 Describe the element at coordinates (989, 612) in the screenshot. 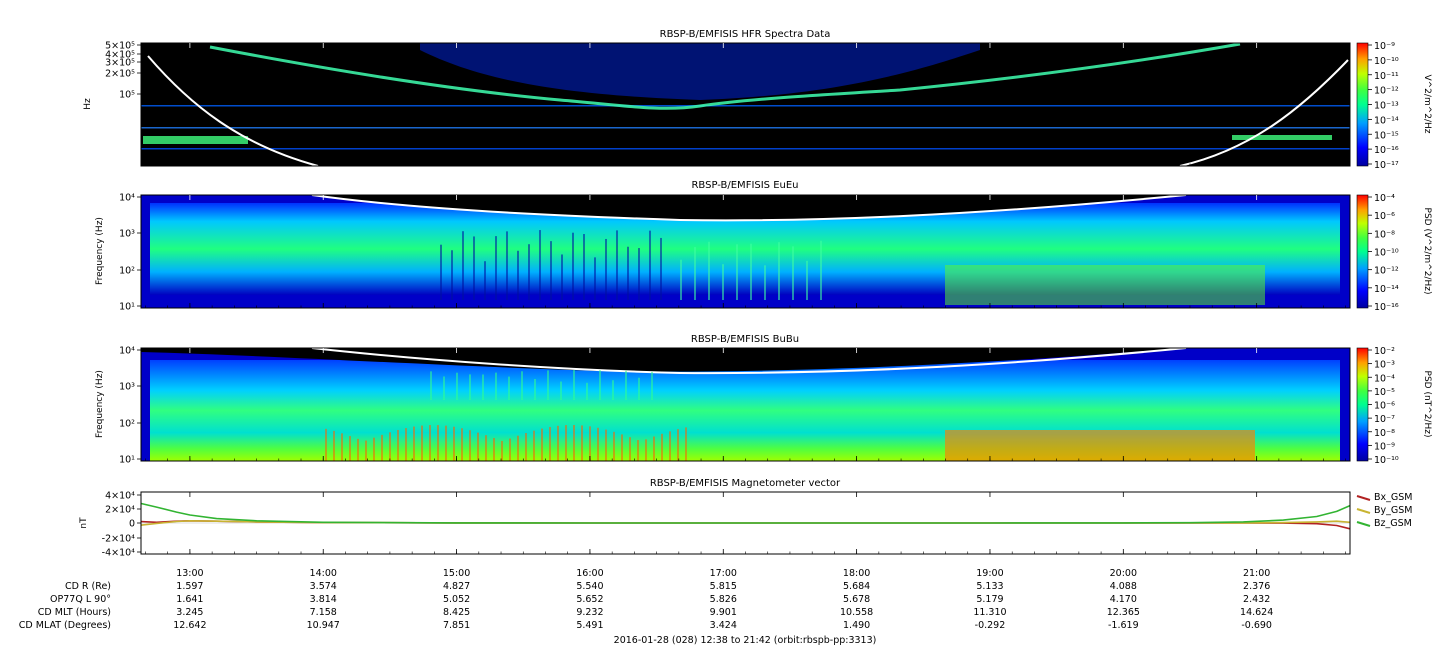

I see `ephemeris-value: 11.310` at that location.